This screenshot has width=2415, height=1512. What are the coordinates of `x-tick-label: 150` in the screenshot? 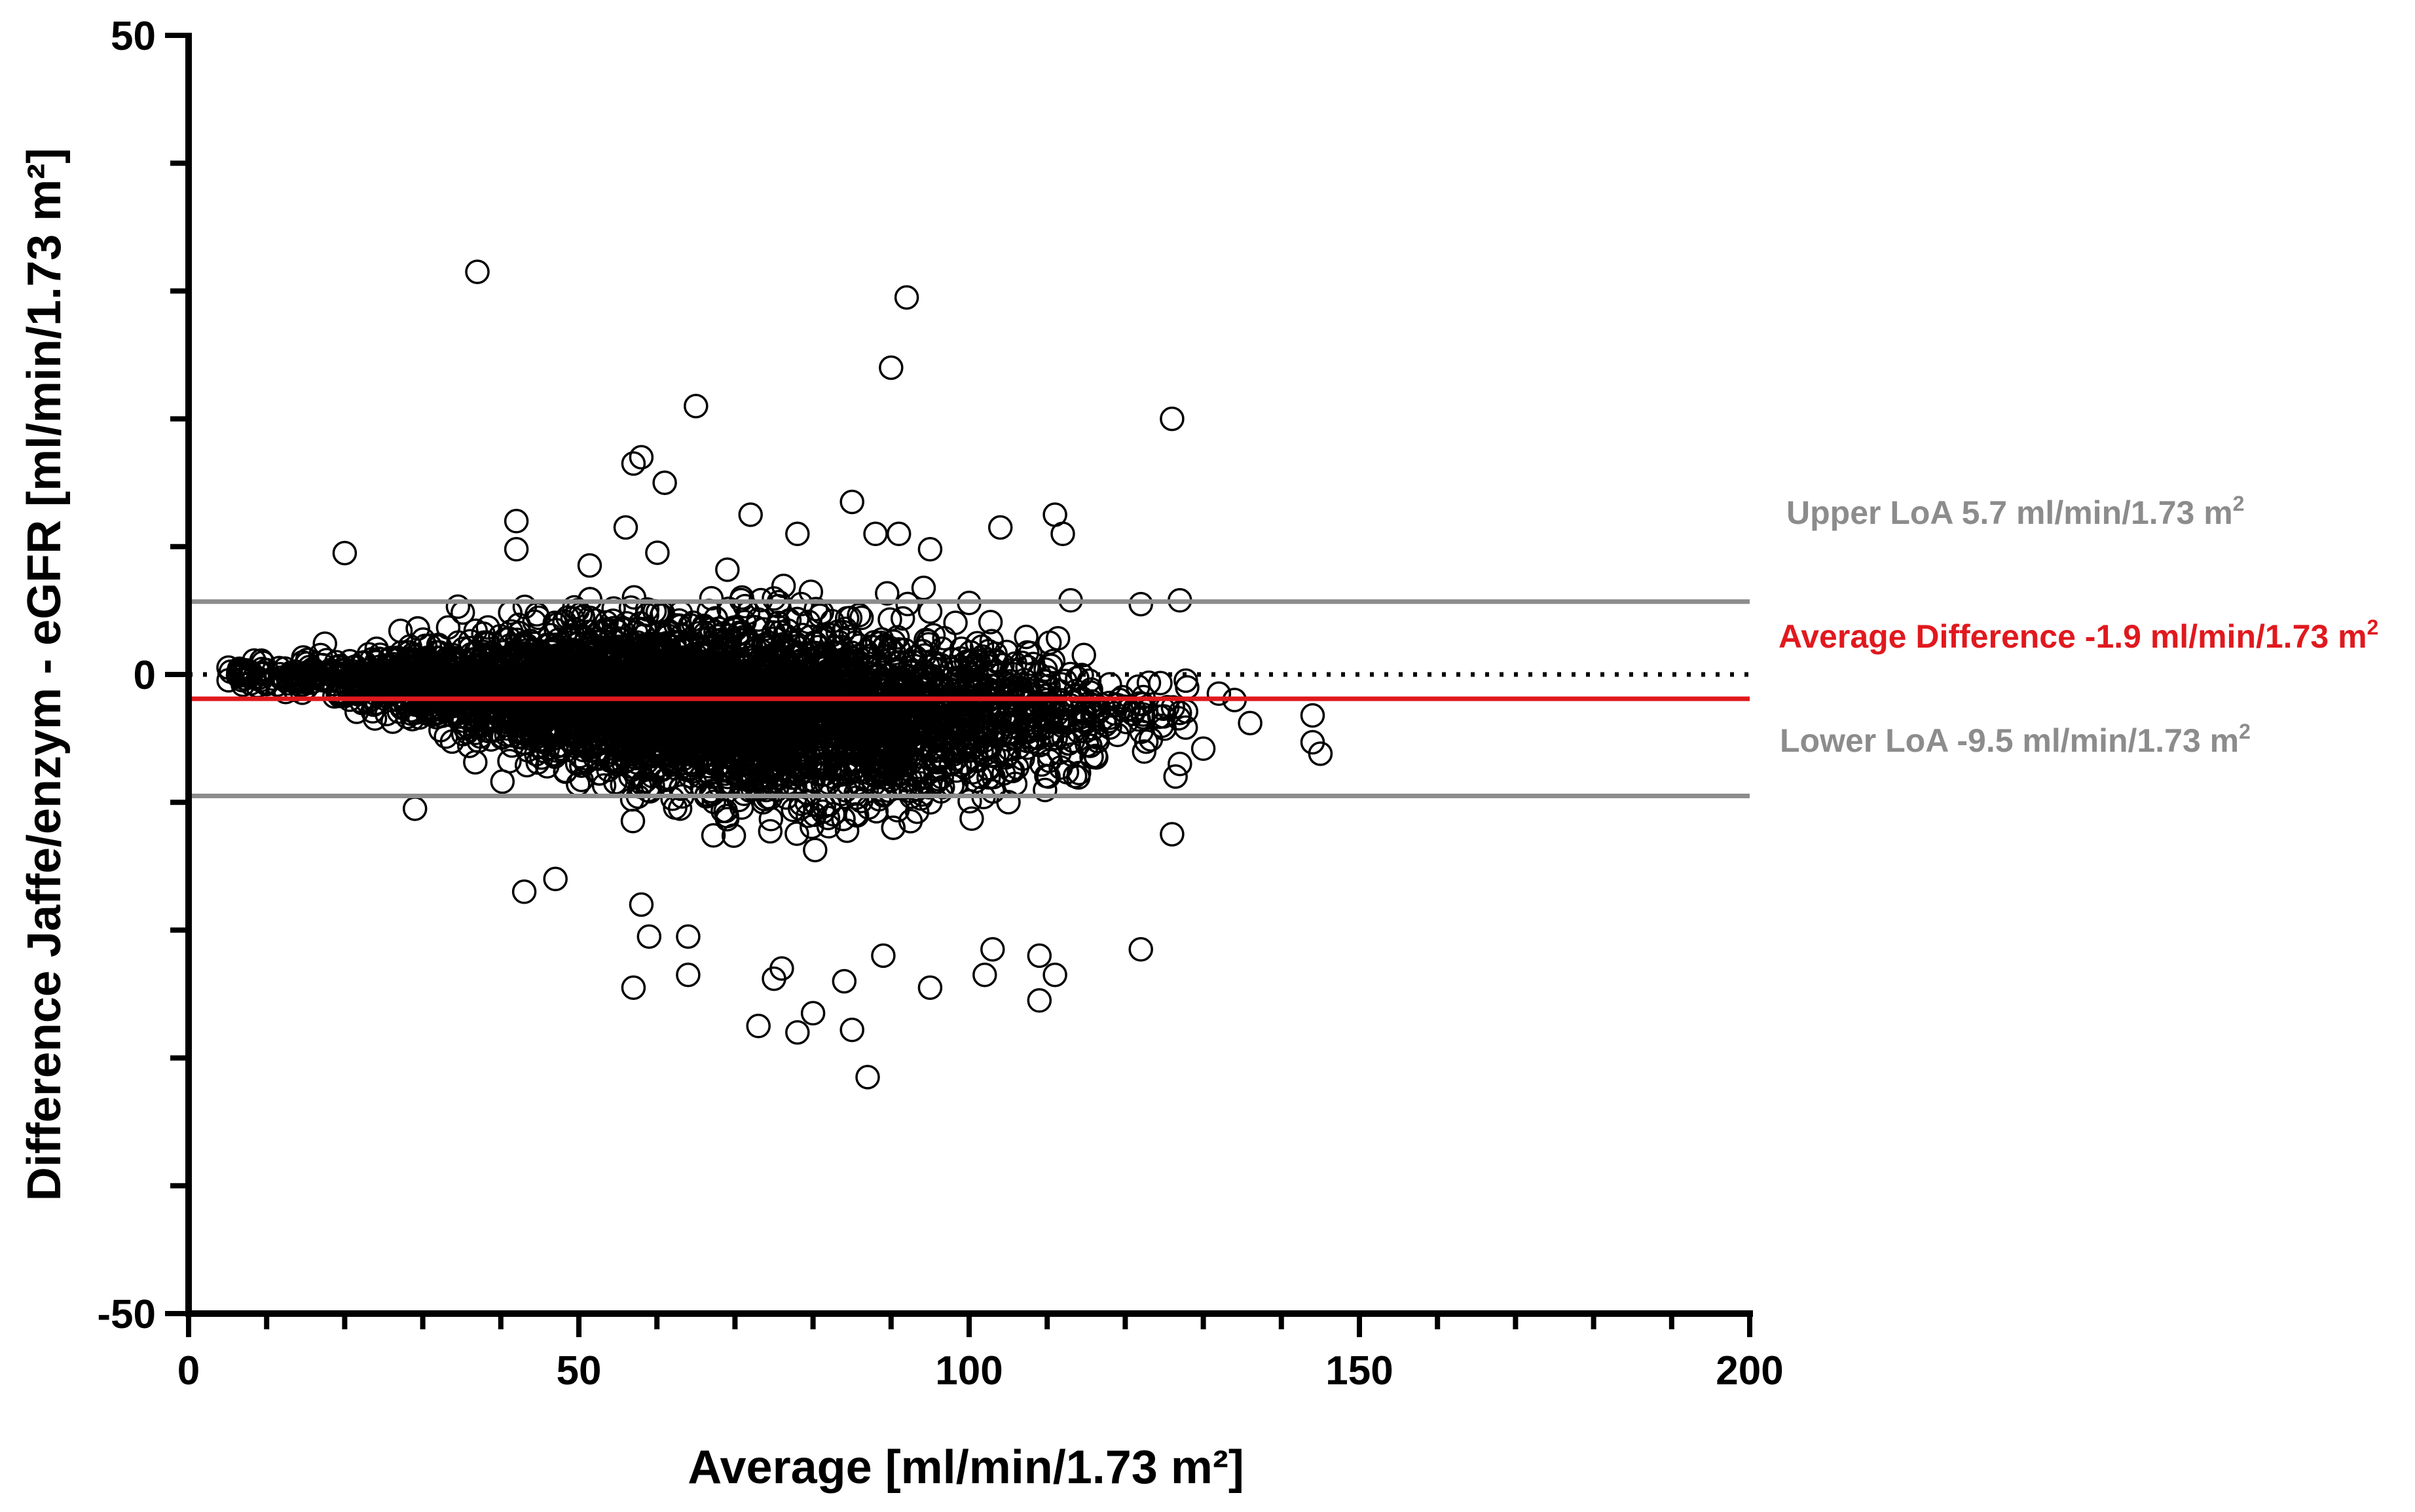 It's located at (1359, 1370).